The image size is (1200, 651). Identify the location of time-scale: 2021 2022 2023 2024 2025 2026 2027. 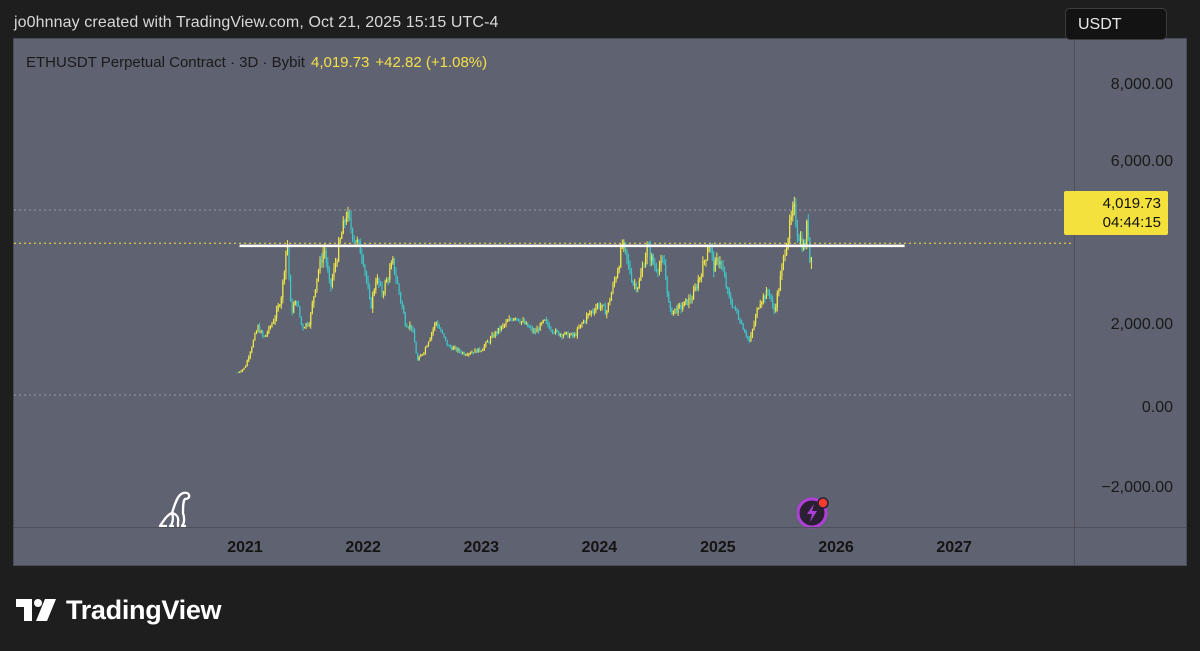
(544, 546).